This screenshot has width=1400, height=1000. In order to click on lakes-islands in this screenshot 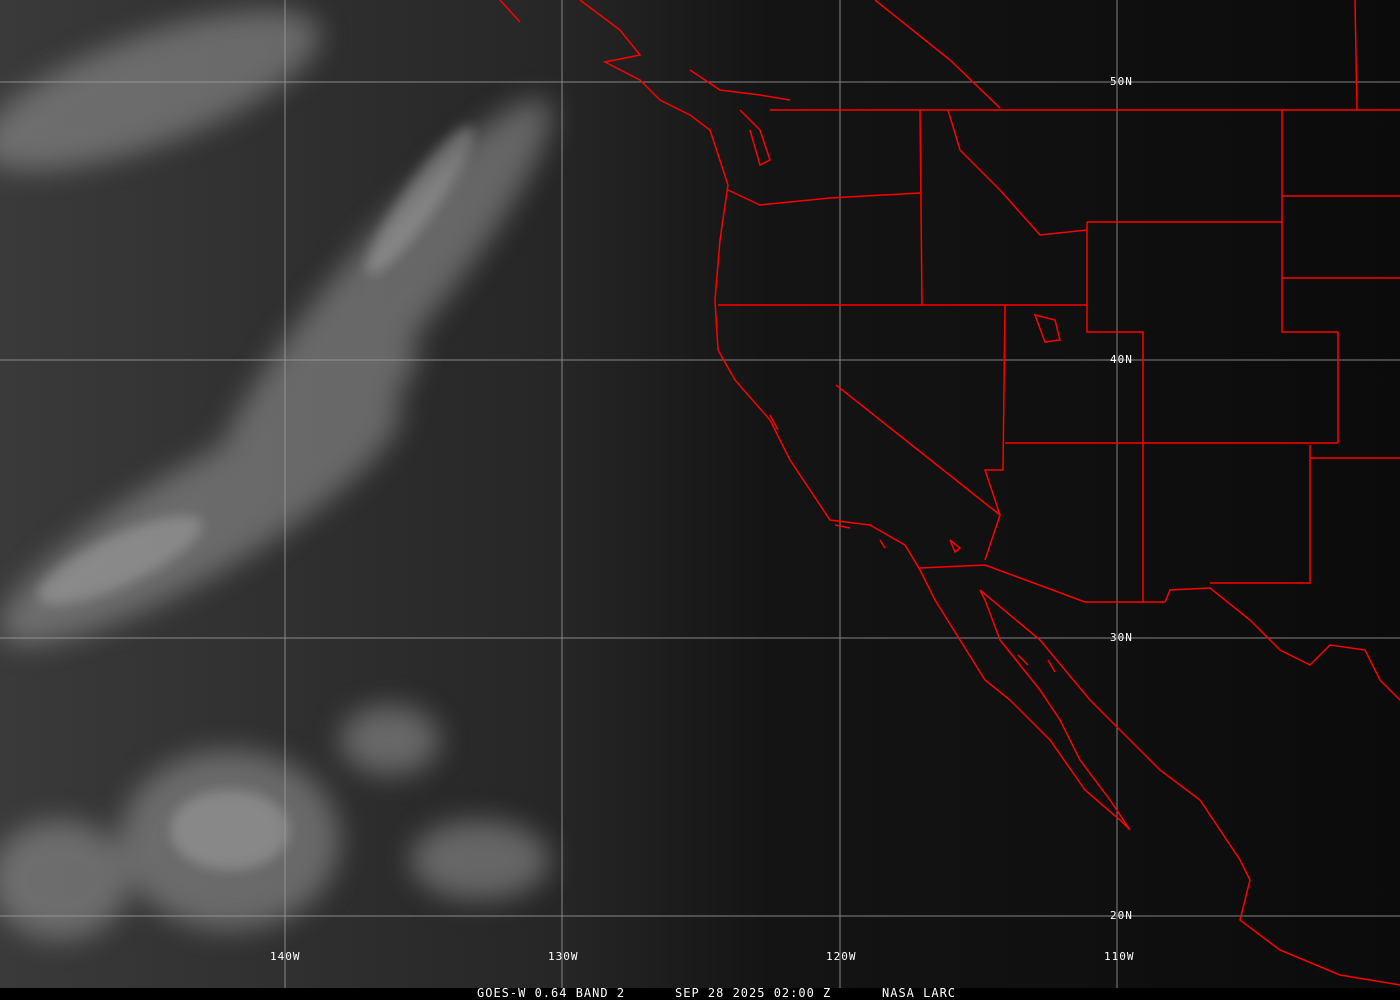, I will do `click(915, 493)`.